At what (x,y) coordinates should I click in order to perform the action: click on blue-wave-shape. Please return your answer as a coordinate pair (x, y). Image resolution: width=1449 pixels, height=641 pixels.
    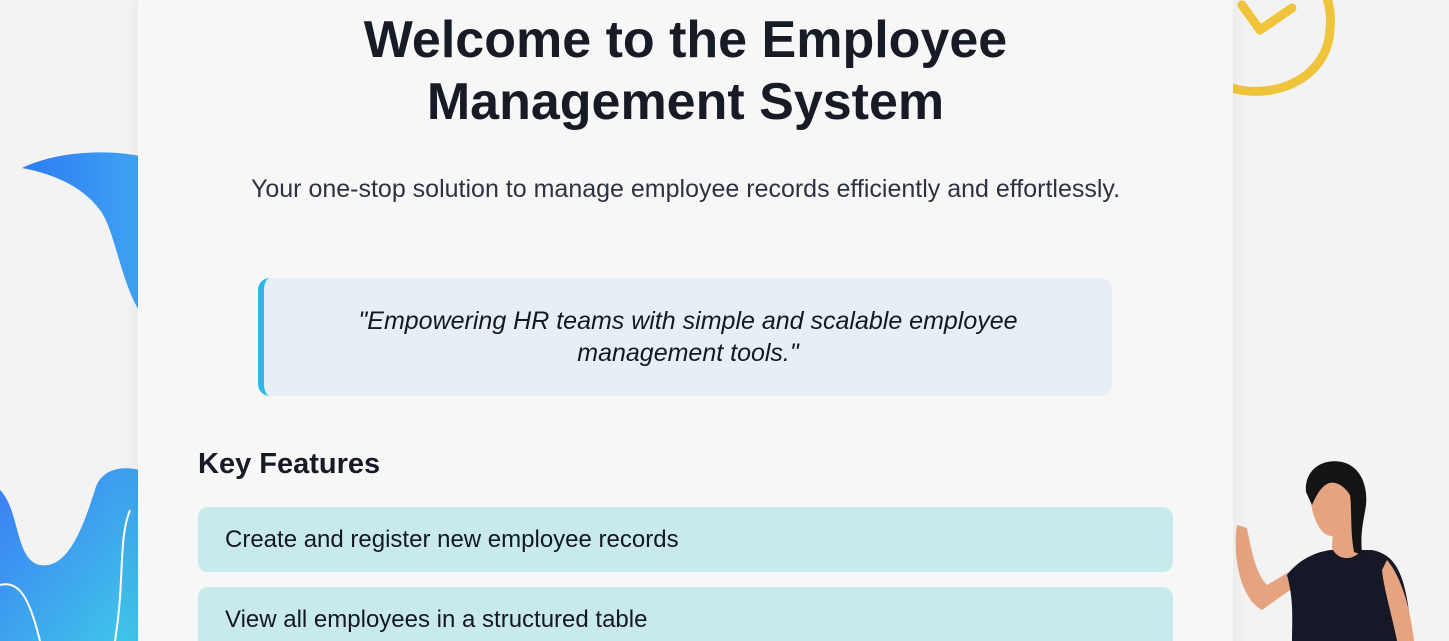
    Looking at the image, I should click on (70, 554).